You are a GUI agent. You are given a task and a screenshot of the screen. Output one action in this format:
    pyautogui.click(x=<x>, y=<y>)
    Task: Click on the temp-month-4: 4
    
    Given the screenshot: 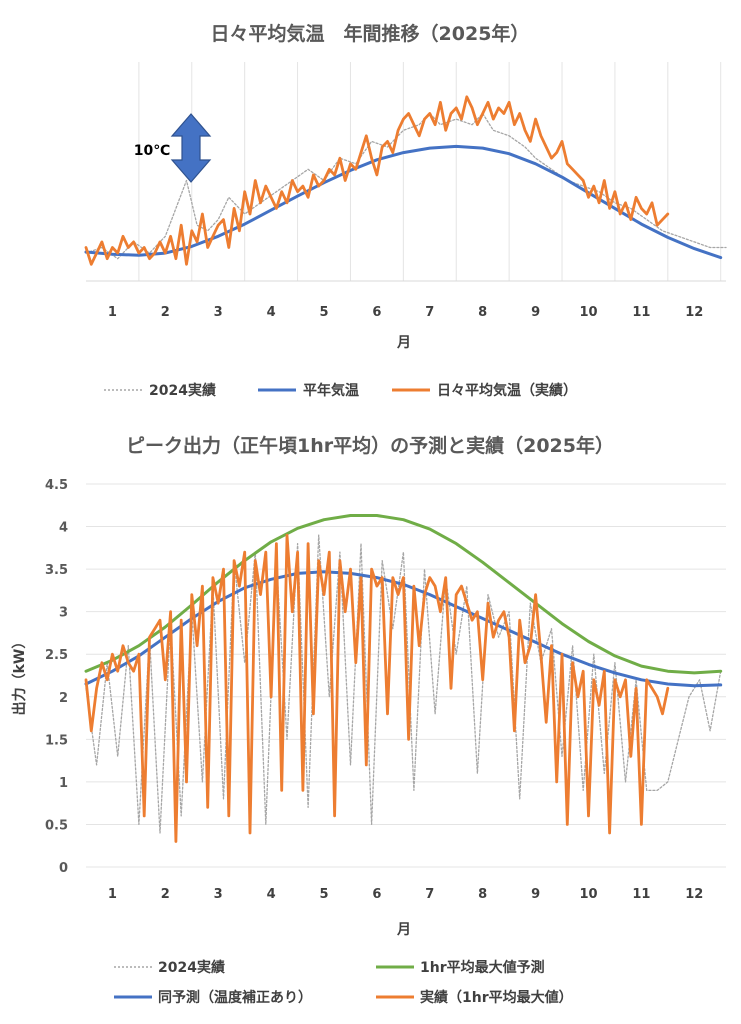 What is the action you would take?
    pyautogui.click(x=271, y=312)
    